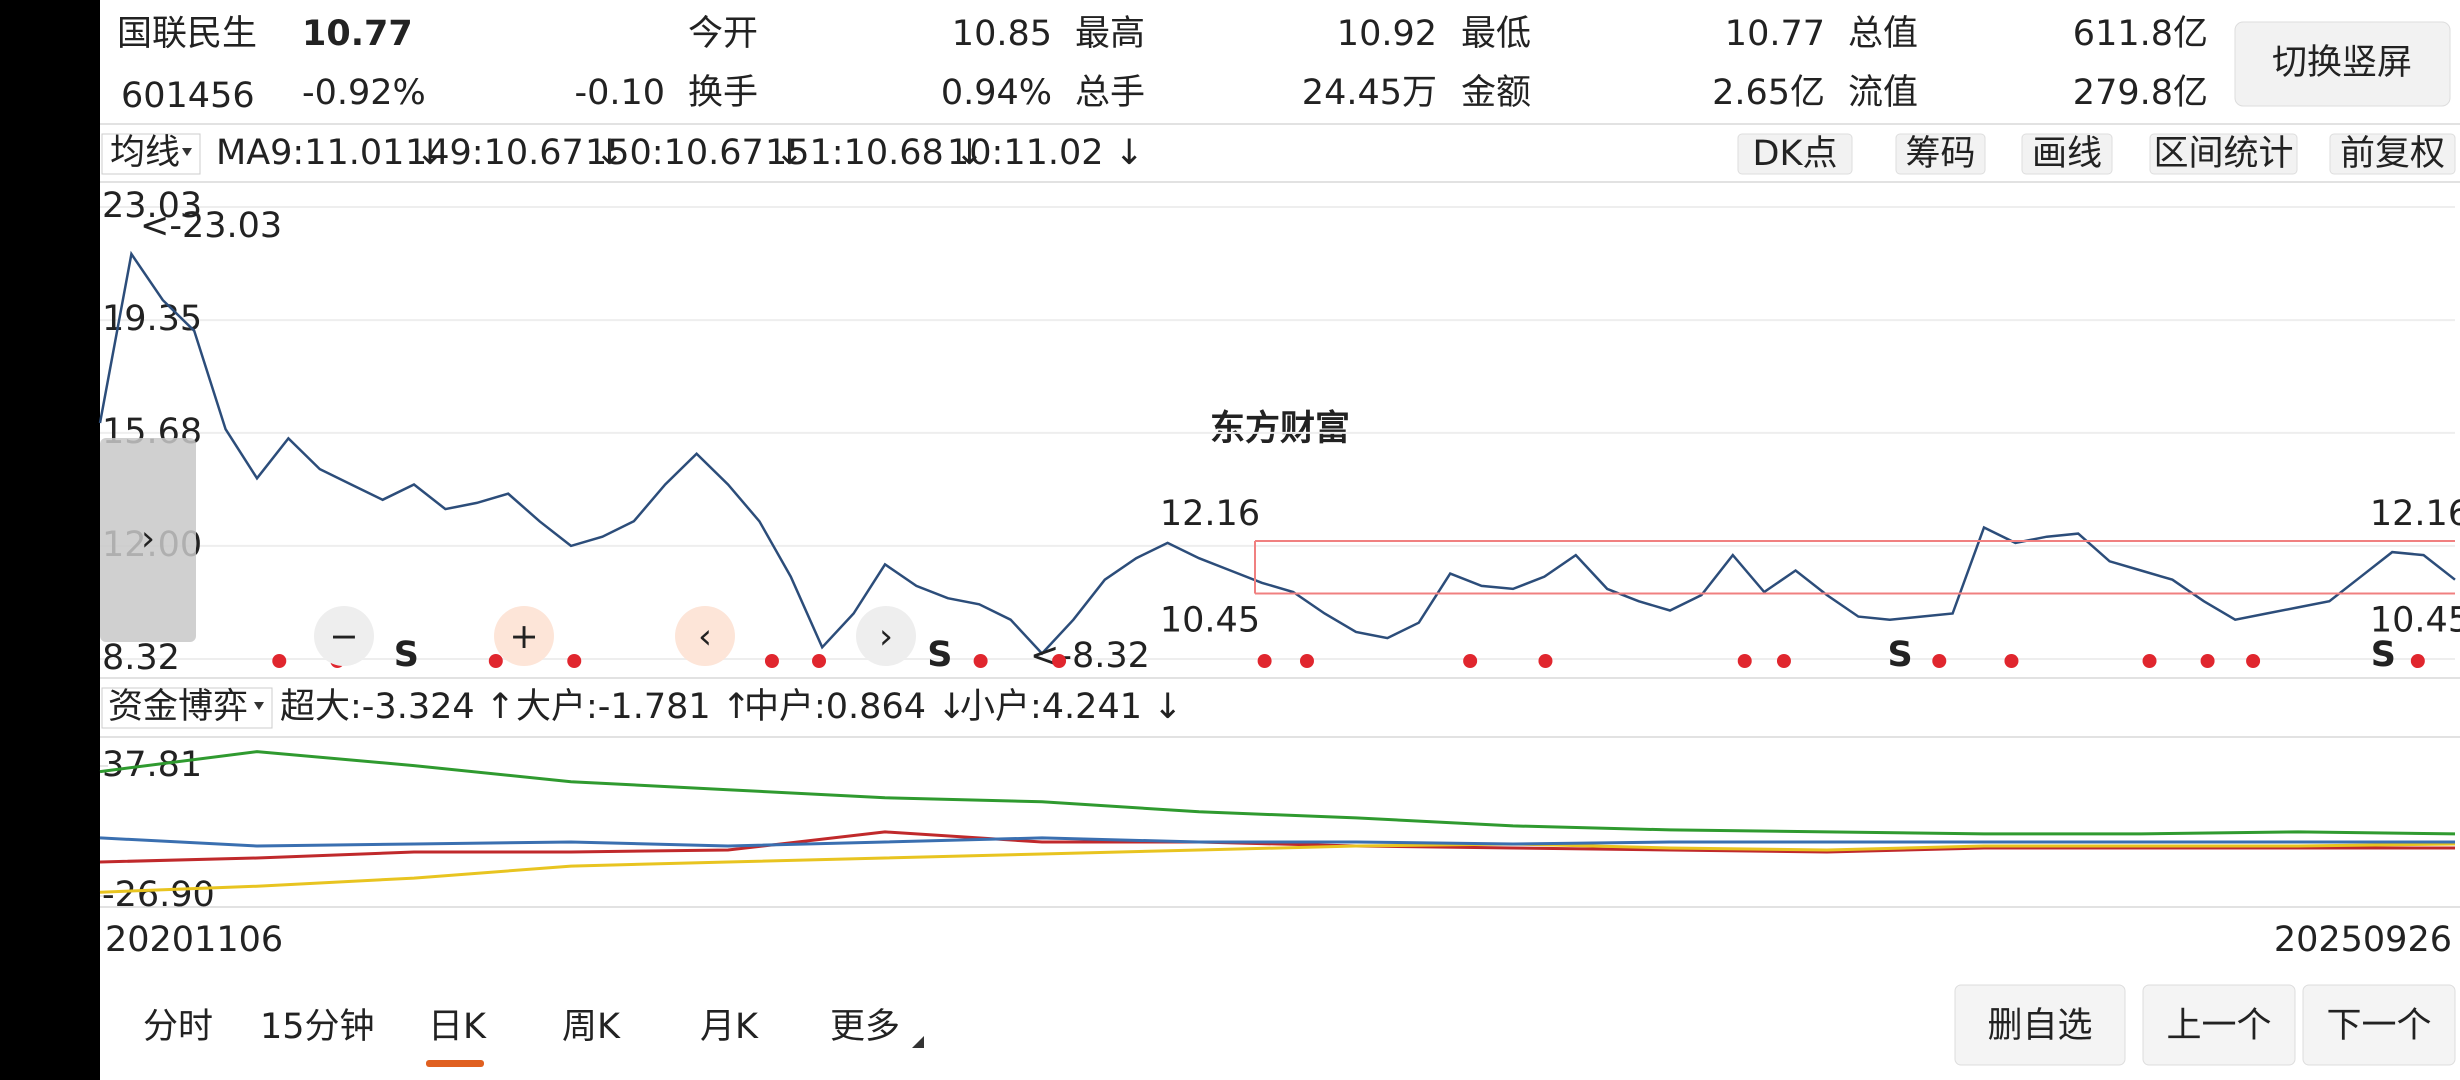  I want to click on period-tab: 分时, so click(178, 1027).